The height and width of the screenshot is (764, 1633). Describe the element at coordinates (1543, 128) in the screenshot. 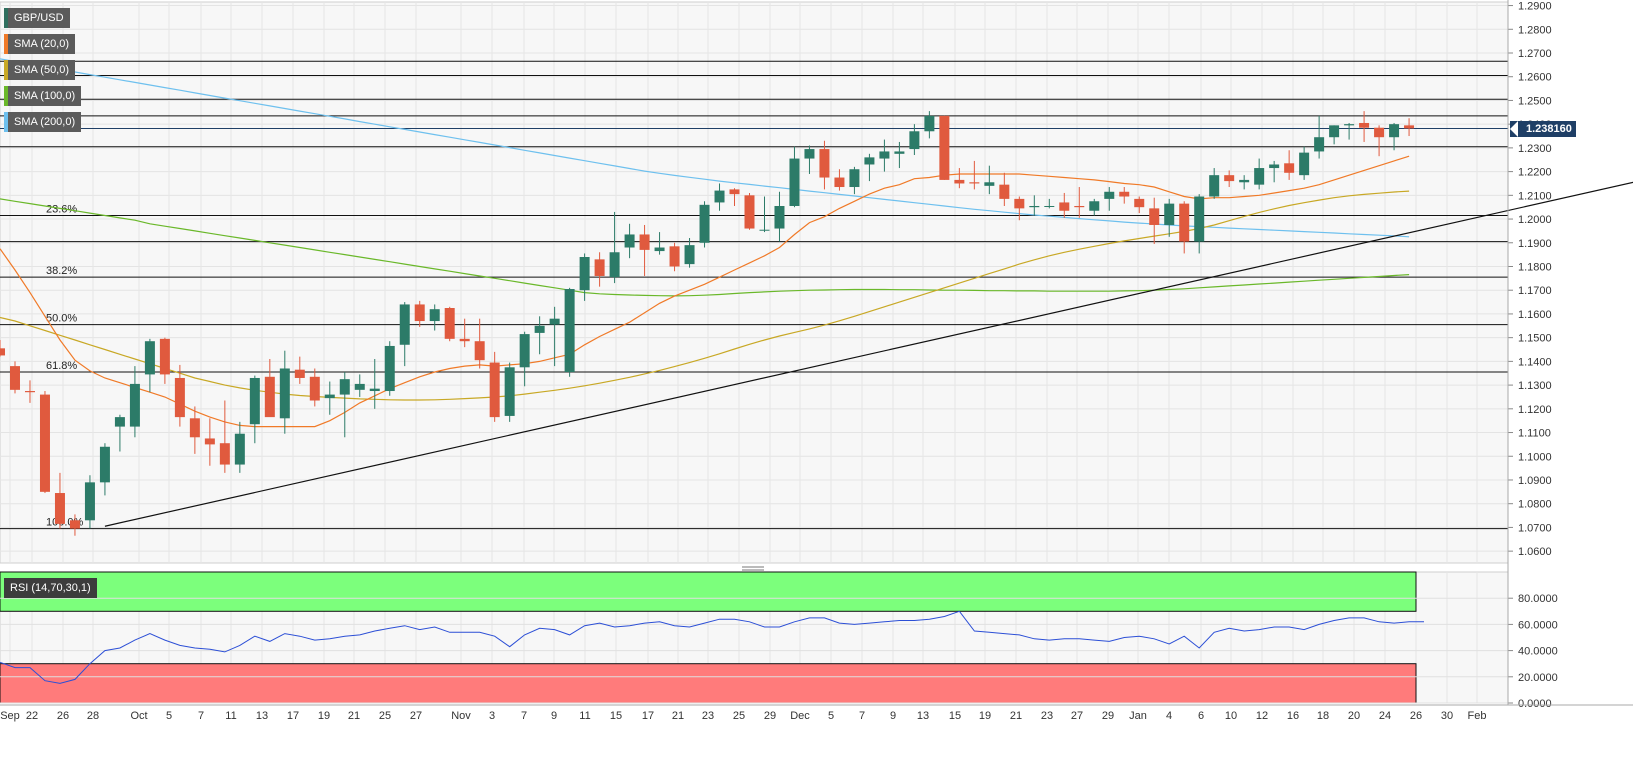

I see `current-price-tag: 1.238160` at that location.